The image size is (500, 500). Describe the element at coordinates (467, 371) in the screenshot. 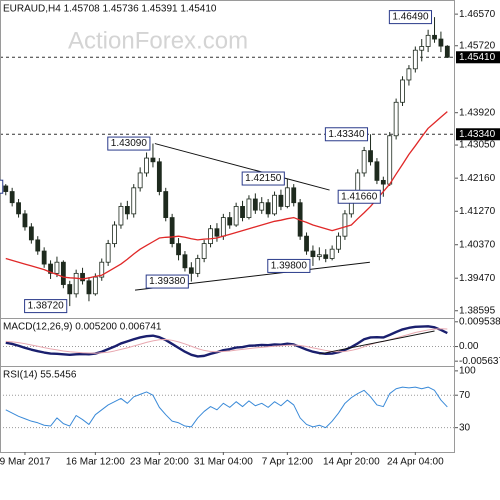

I see `y-tick-label: 100` at that location.